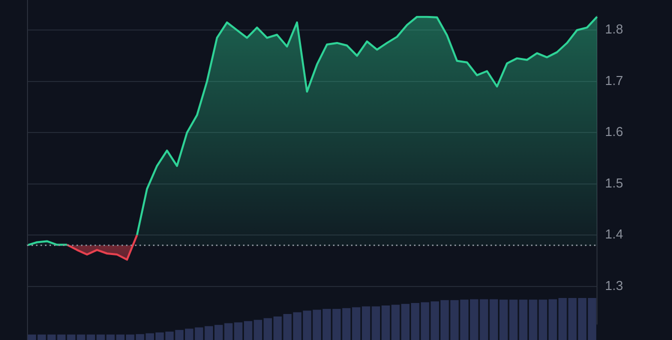 Image resolution: width=672 pixels, height=340 pixels. What do you see at coordinates (614, 80) in the screenshot?
I see `y-tick-label: 1.7` at bounding box center [614, 80].